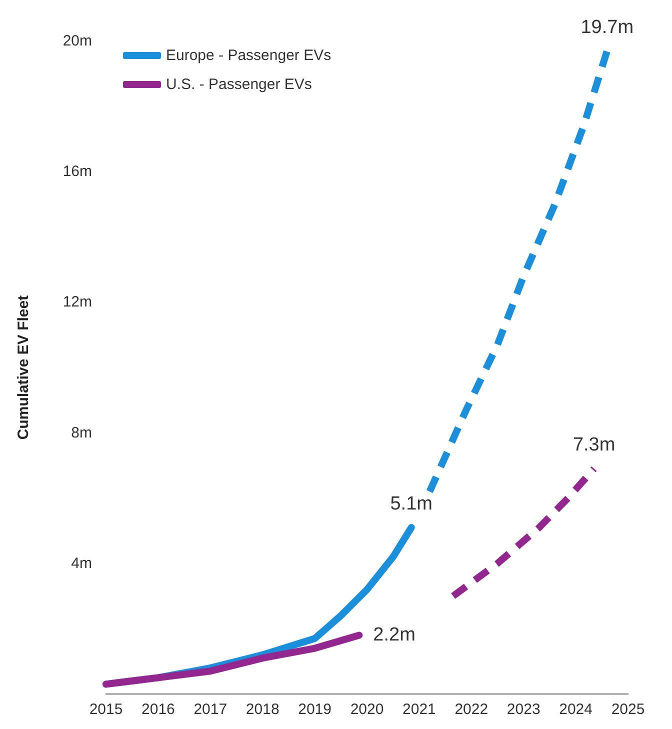 The height and width of the screenshot is (729, 672). I want to click on x-tick-label: 2015, so click(106, 709).